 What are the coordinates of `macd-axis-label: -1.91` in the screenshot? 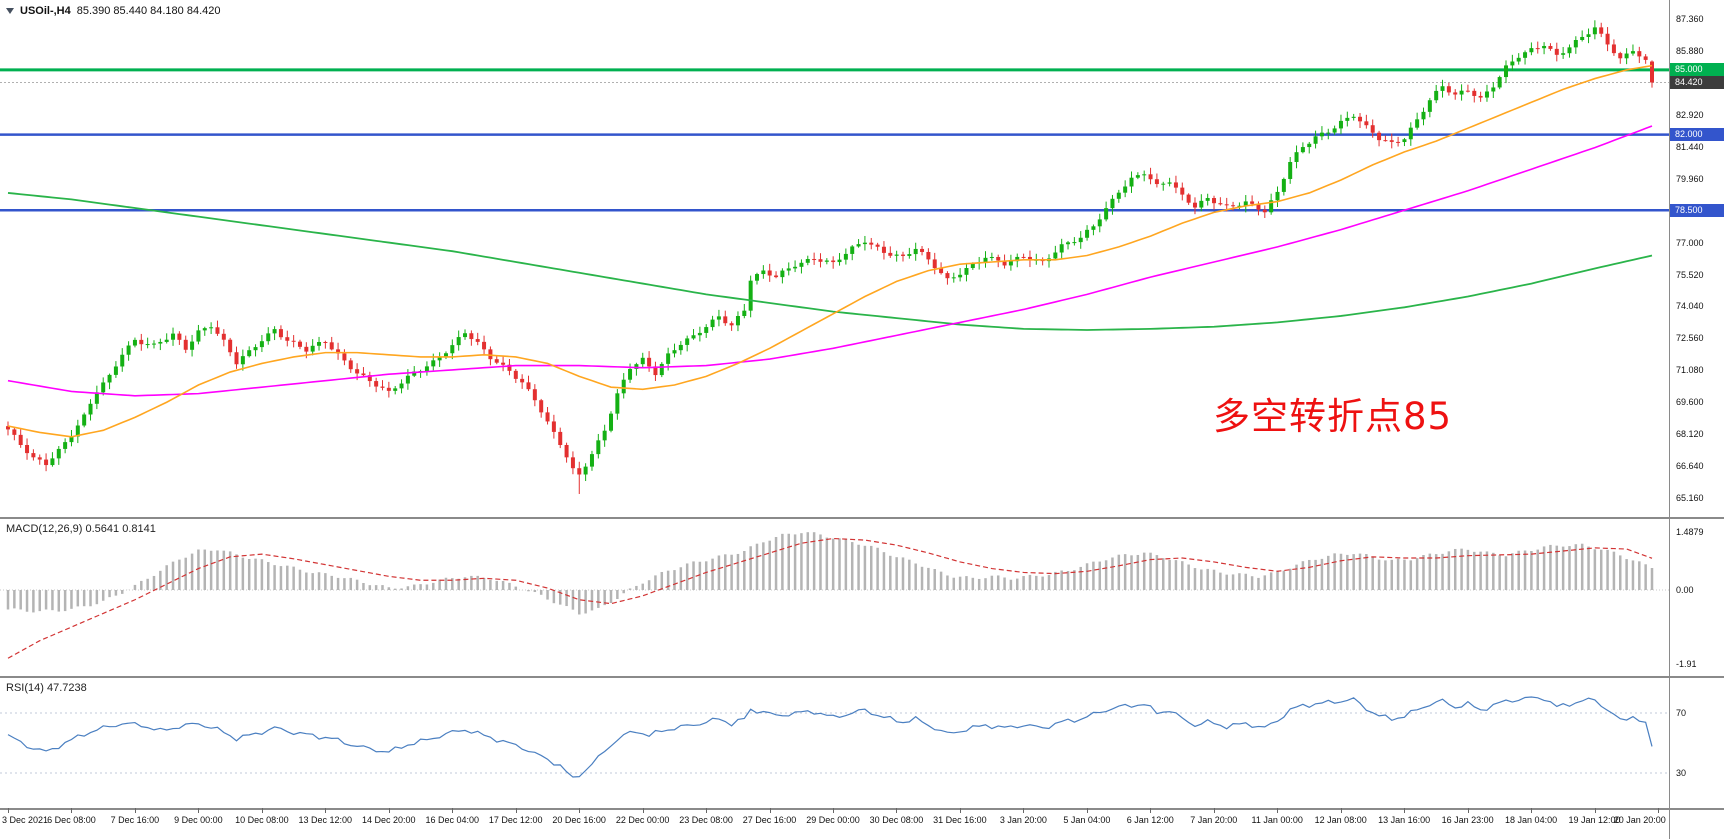 It's located at (1686, 664).